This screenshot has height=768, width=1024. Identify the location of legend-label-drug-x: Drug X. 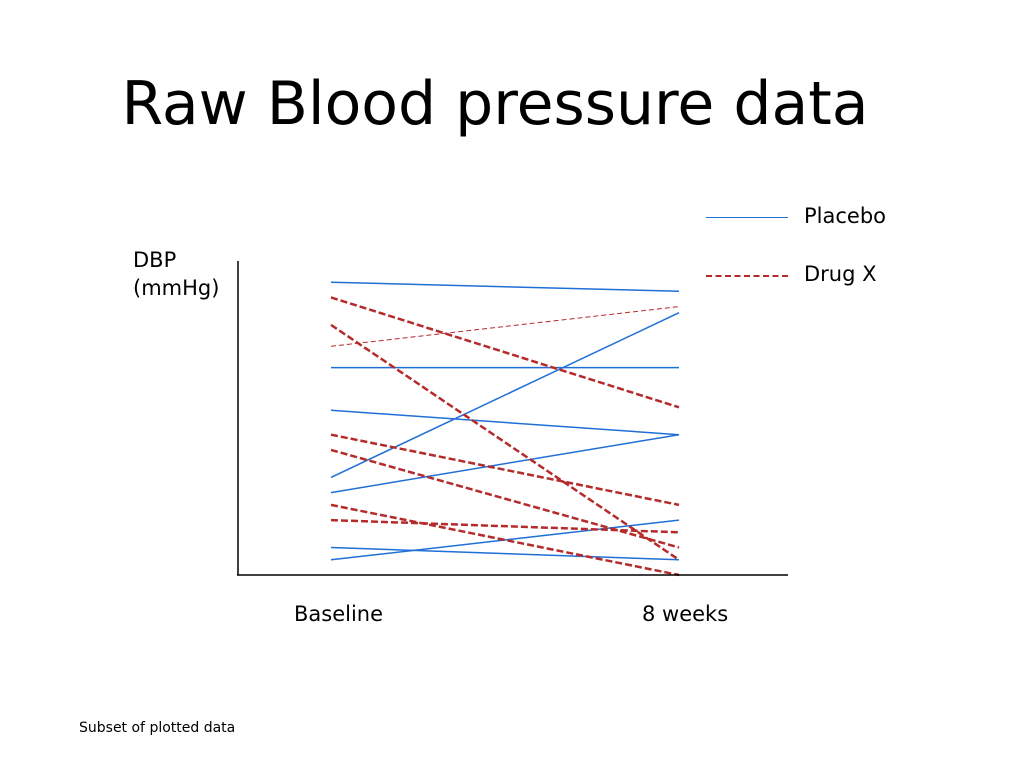
(840, 274).